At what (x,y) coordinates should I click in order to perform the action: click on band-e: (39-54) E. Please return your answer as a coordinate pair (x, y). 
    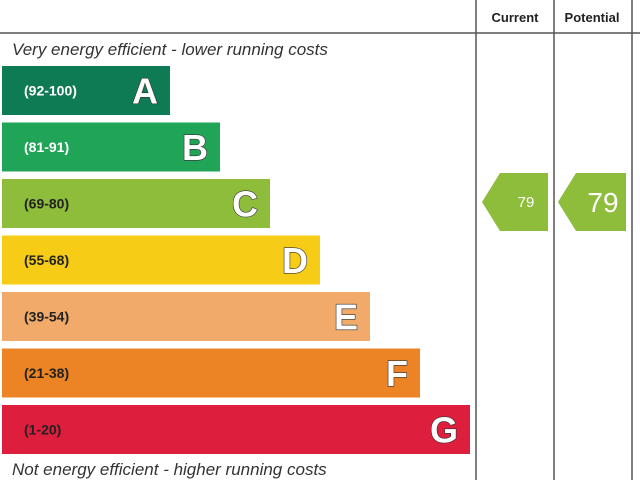
    Looking at the image, I should click on (186, 316).